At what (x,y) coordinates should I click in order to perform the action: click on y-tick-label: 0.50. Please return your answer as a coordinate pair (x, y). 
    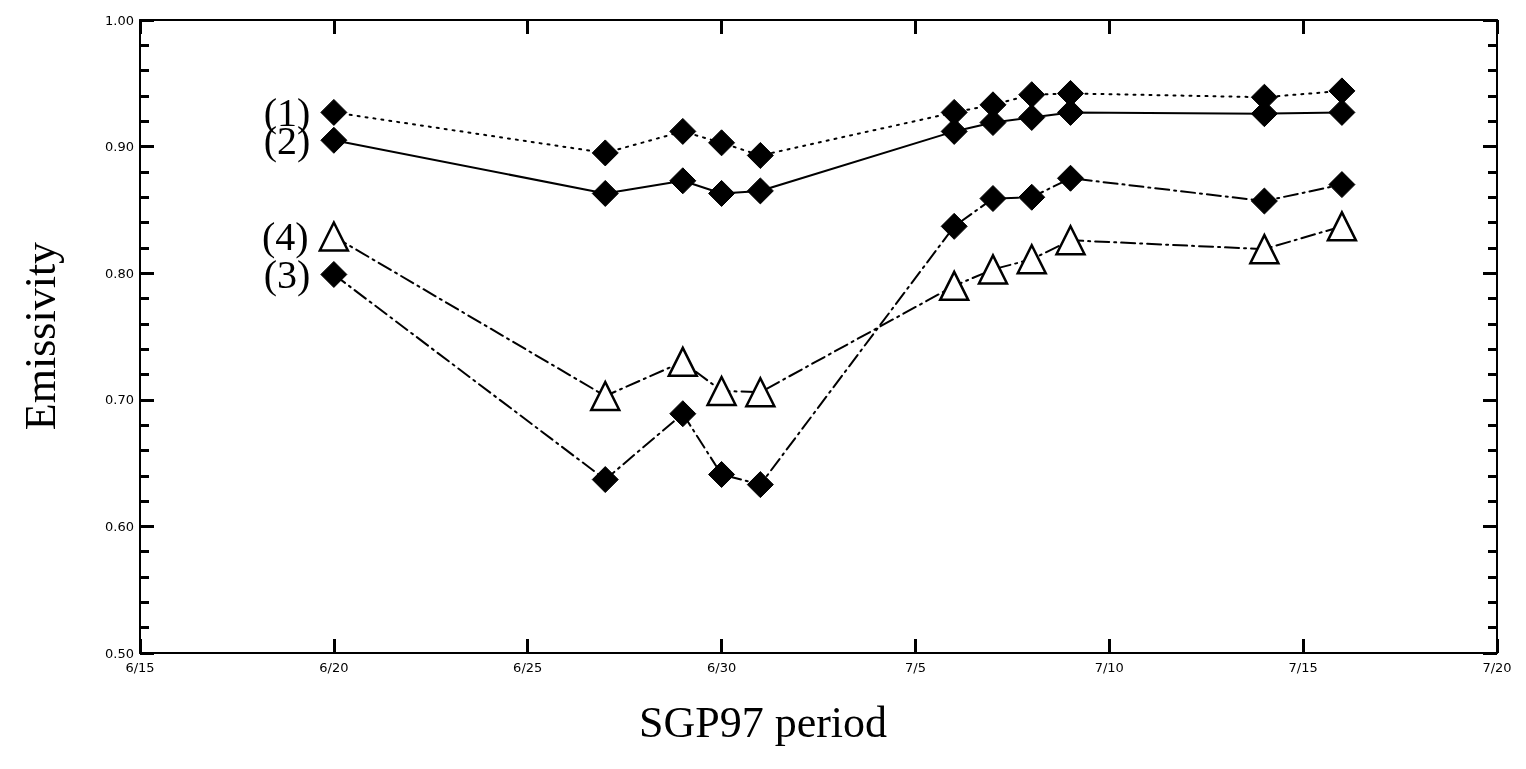
    Looking at the image, I should click on (119, 653).